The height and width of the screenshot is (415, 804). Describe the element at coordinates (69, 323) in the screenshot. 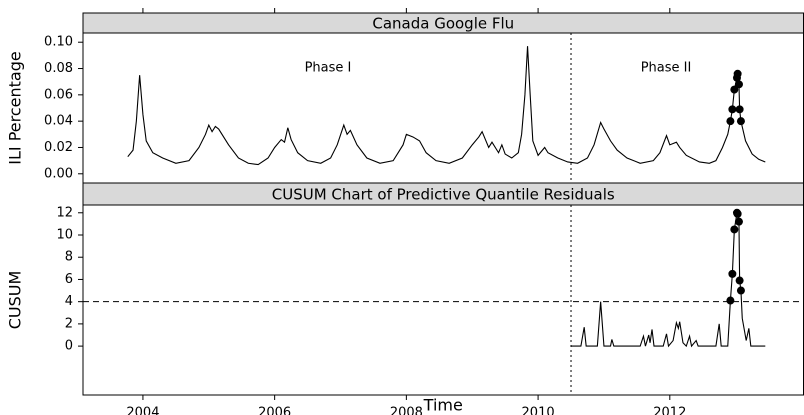

I see `y-tick-label: 2` at that location.